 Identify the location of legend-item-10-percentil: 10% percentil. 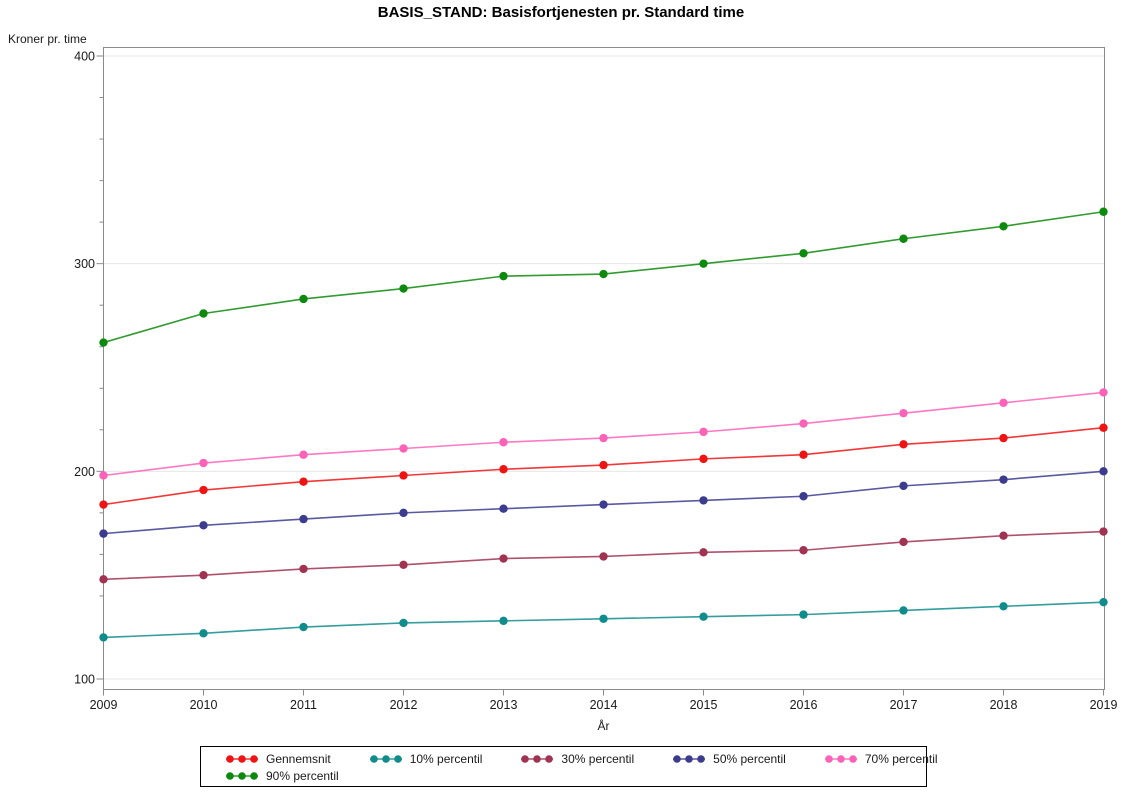
(426, 758).